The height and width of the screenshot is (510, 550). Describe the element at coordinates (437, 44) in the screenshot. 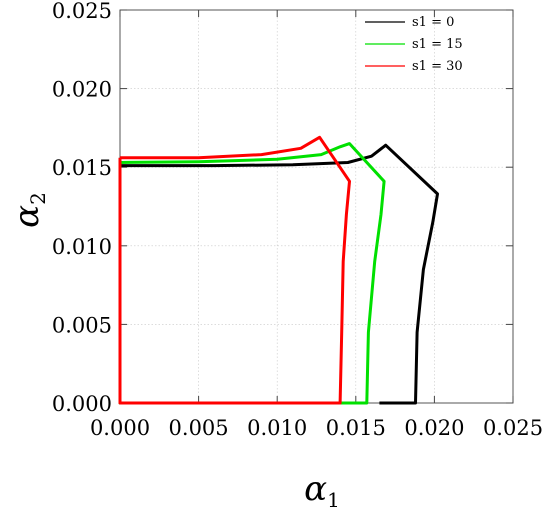

I see `legend-label-1: s1 = 15` at that location.